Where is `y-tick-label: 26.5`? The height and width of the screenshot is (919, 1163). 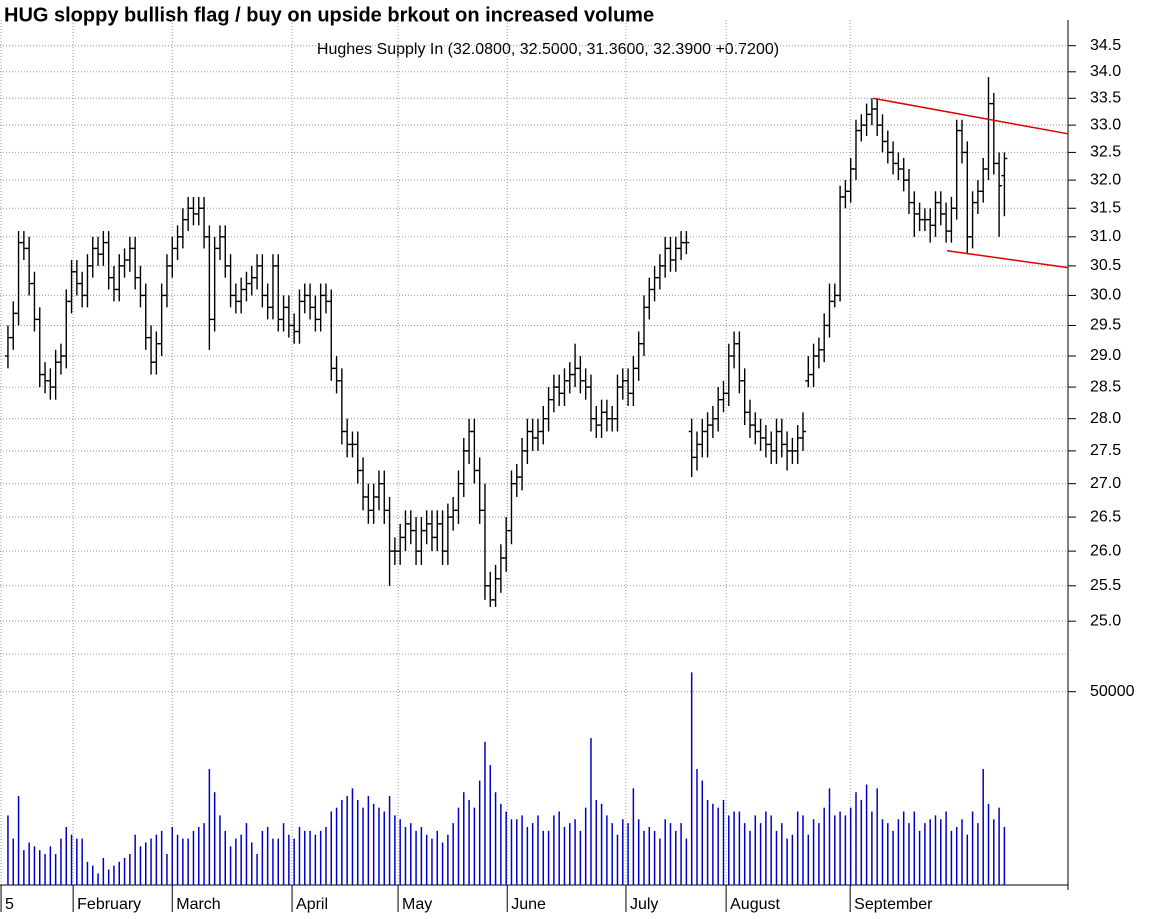 y-tick-label: 26.5 is located at coordinates (1105, 516).